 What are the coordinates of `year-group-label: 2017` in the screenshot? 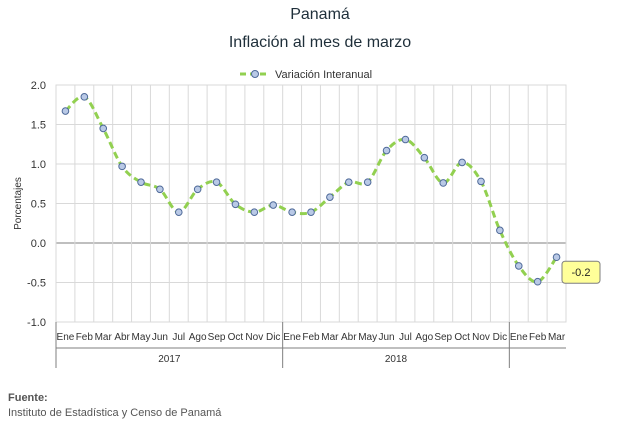 It's located at (169, 359).